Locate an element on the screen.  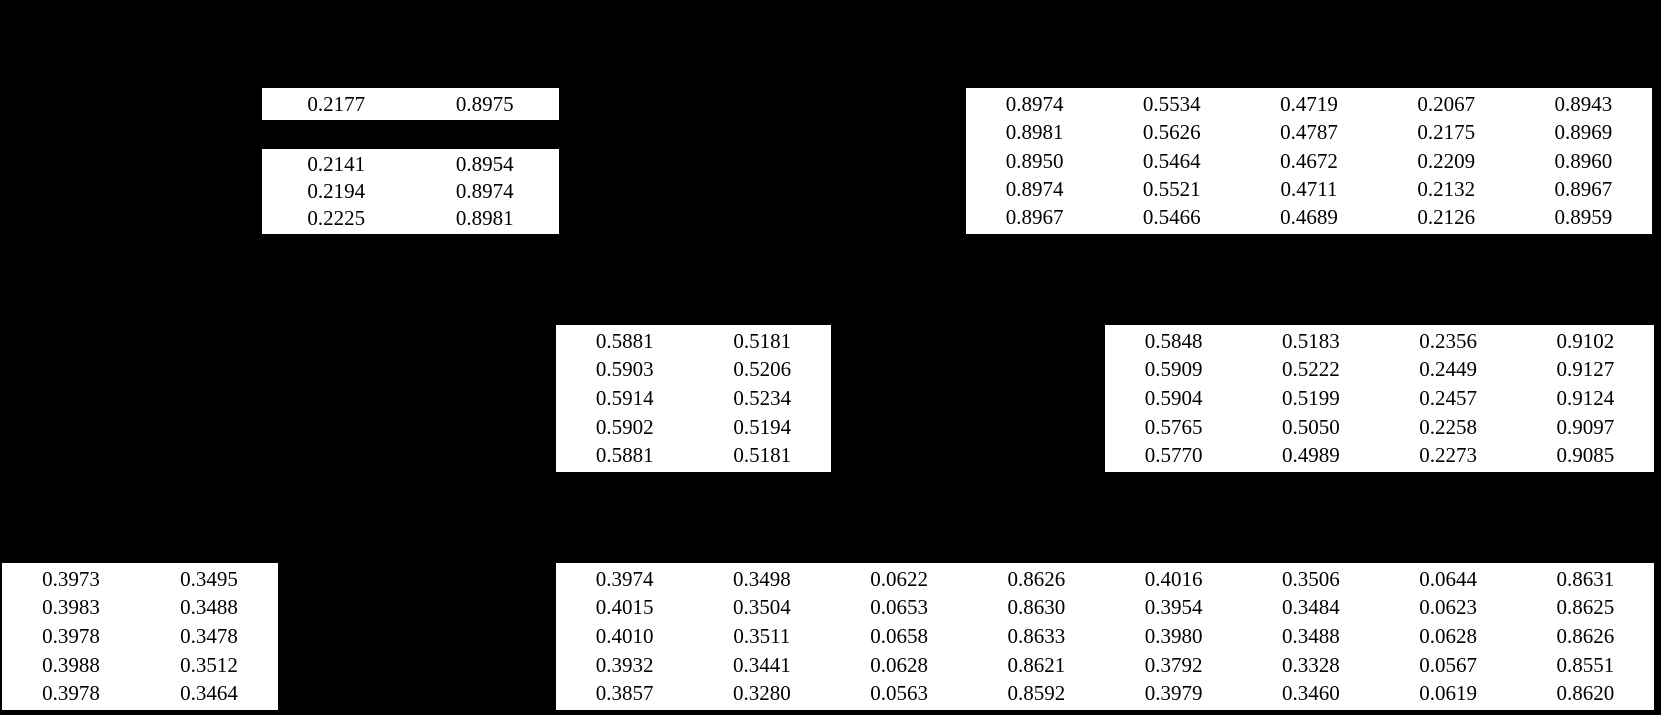
table-cell-value: 0.5770 is located at coordinates (1173, 455).